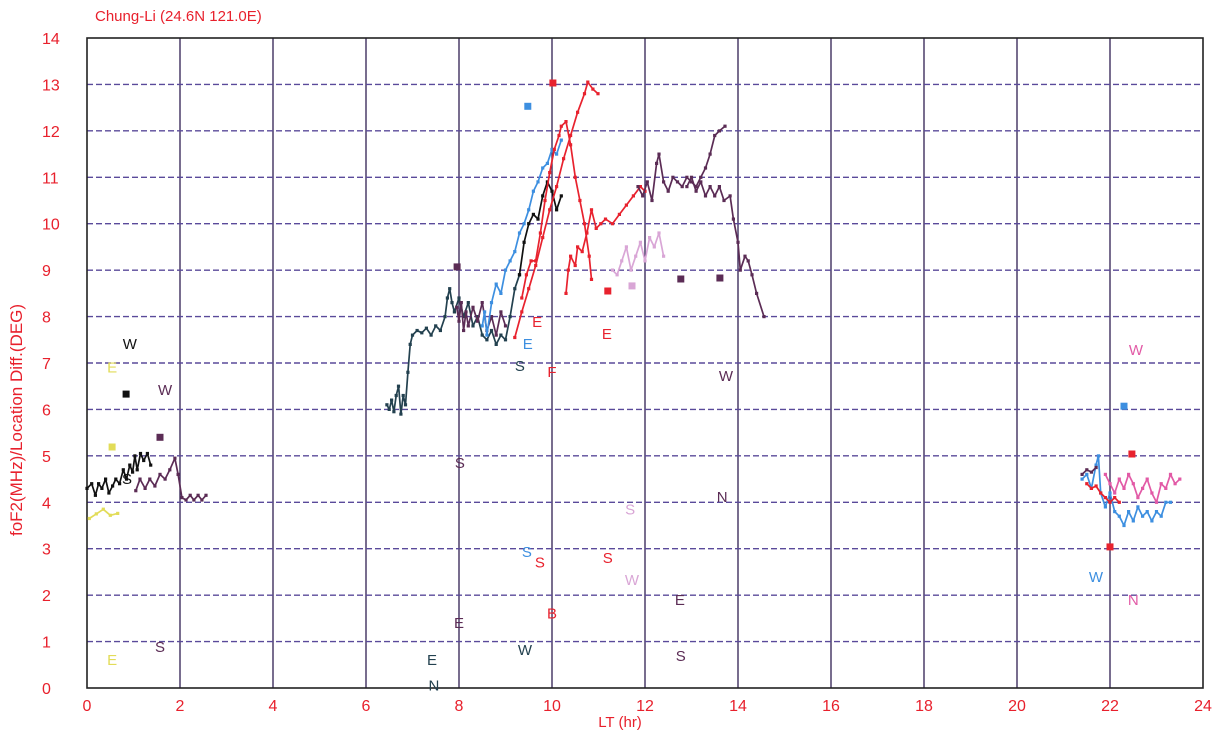  What do you see at coordinates (51, 39) in the screenshot?
I see `y-tick-label: 14` at bounding box center [51, 39].